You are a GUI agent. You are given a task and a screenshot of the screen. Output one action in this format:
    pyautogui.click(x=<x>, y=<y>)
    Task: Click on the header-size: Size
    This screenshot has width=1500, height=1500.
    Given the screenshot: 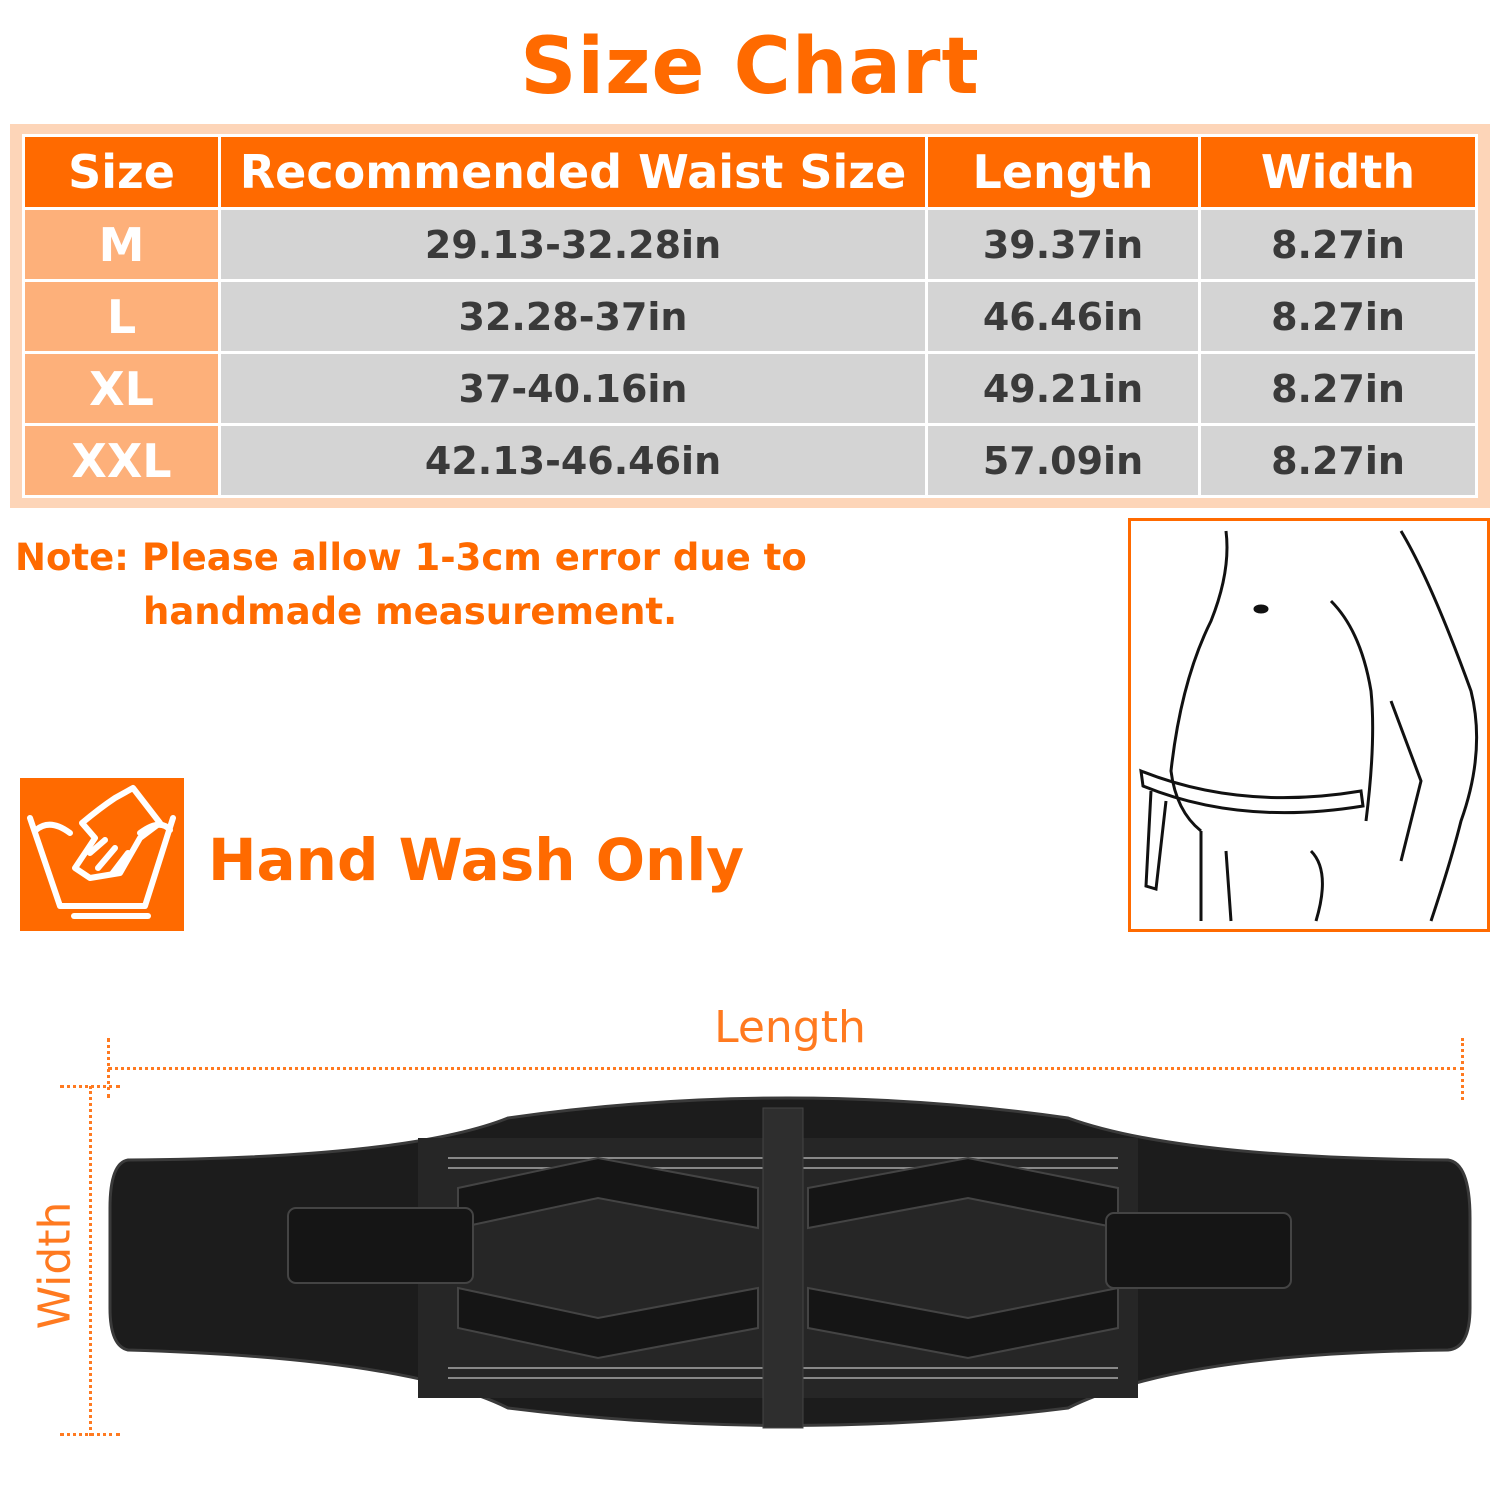 What is the action you would take?
    pyautogui.click(x=121, y=172)
    